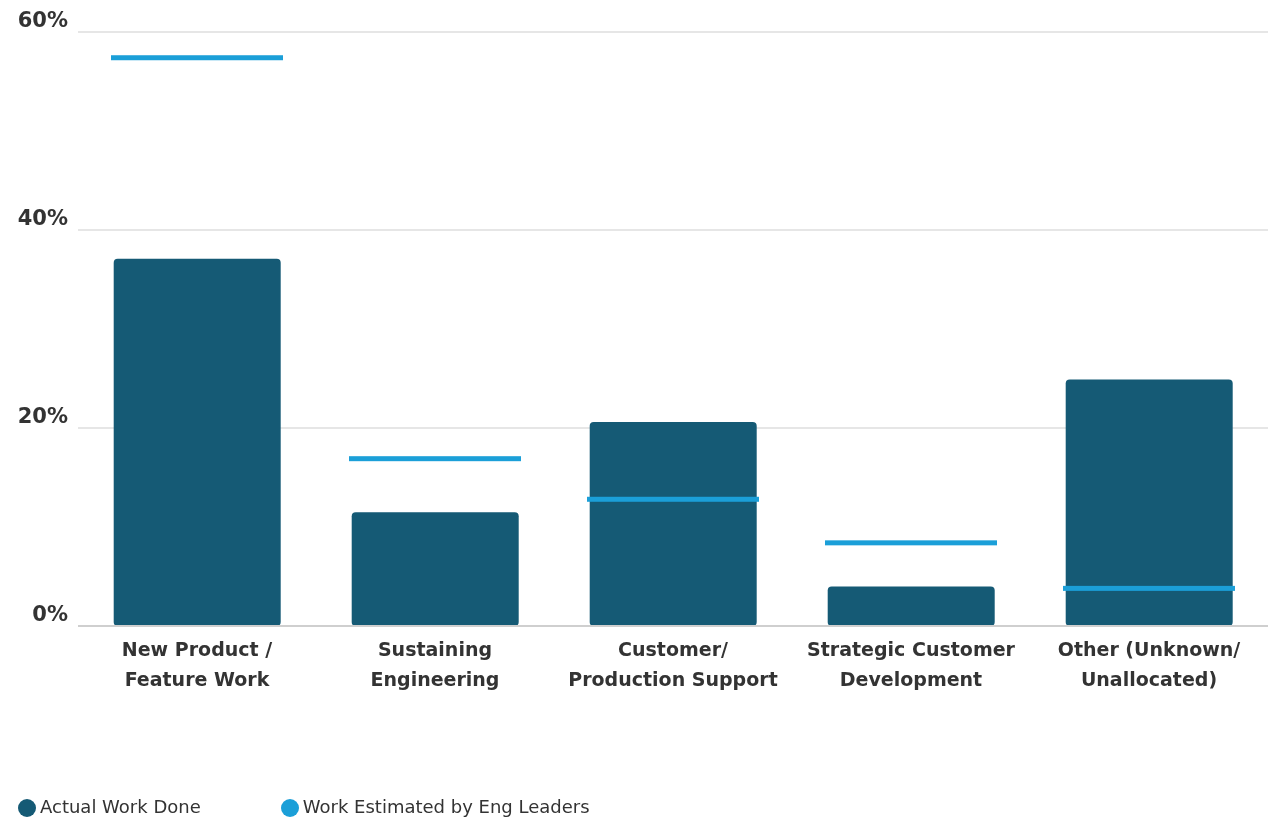 The image size is (1276, 835). Describe the element at coordinates (42, 218) in the screenshot. I see `y-tick-label: 40%` at that location.